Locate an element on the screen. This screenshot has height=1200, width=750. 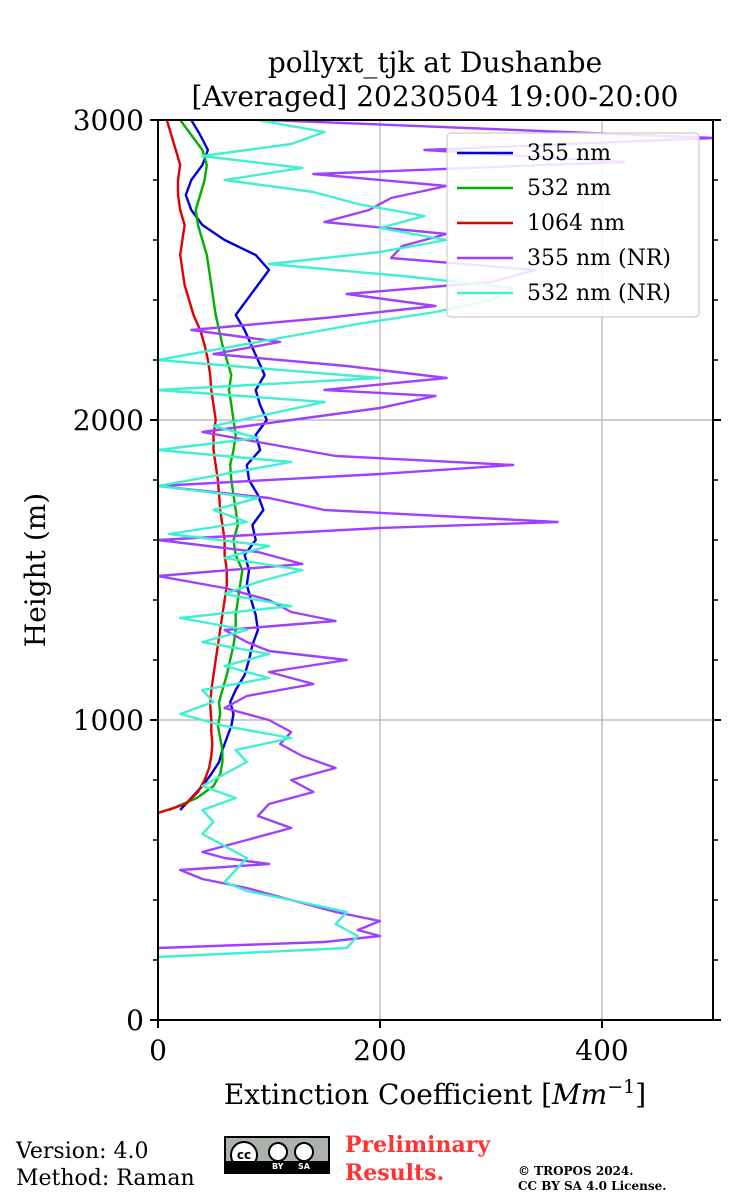
preliminary-line2: Results. is located at coordinates (395, 1173).